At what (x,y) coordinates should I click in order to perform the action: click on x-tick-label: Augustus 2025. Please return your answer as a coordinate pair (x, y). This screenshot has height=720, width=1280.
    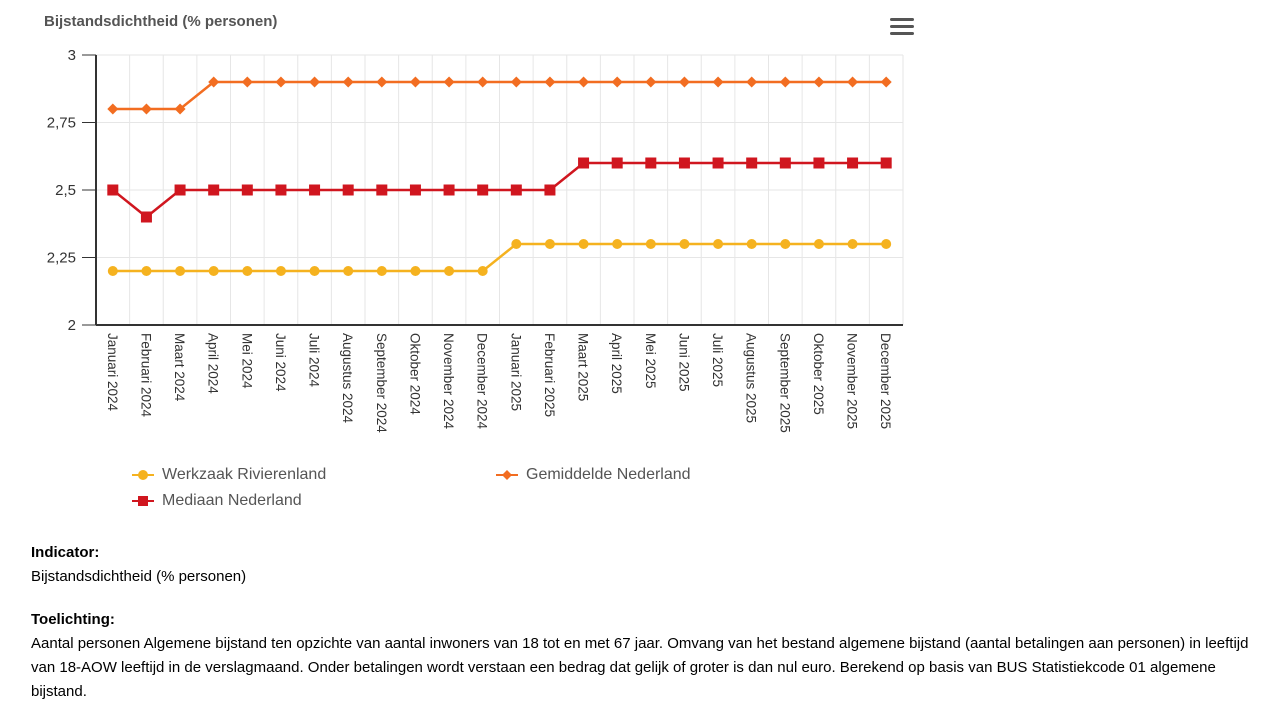
    Looking at the image, I should click on (751, 378).